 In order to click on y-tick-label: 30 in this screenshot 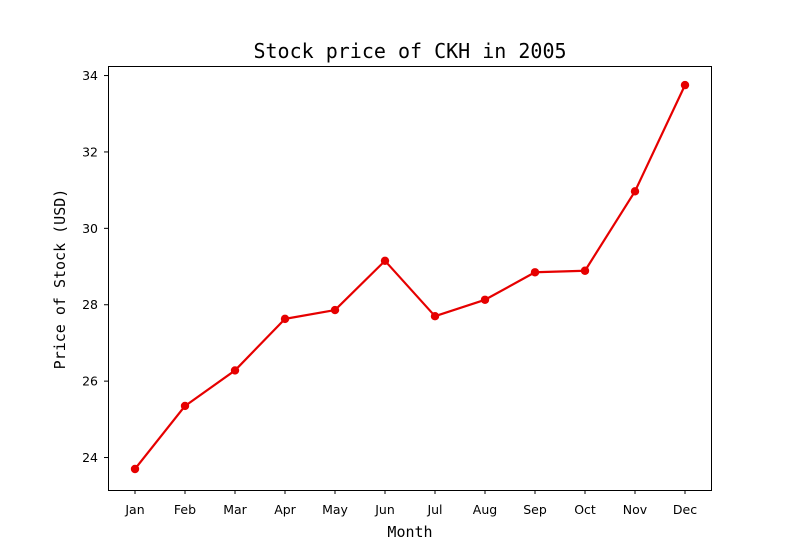, I will do `click(90, 228)`.